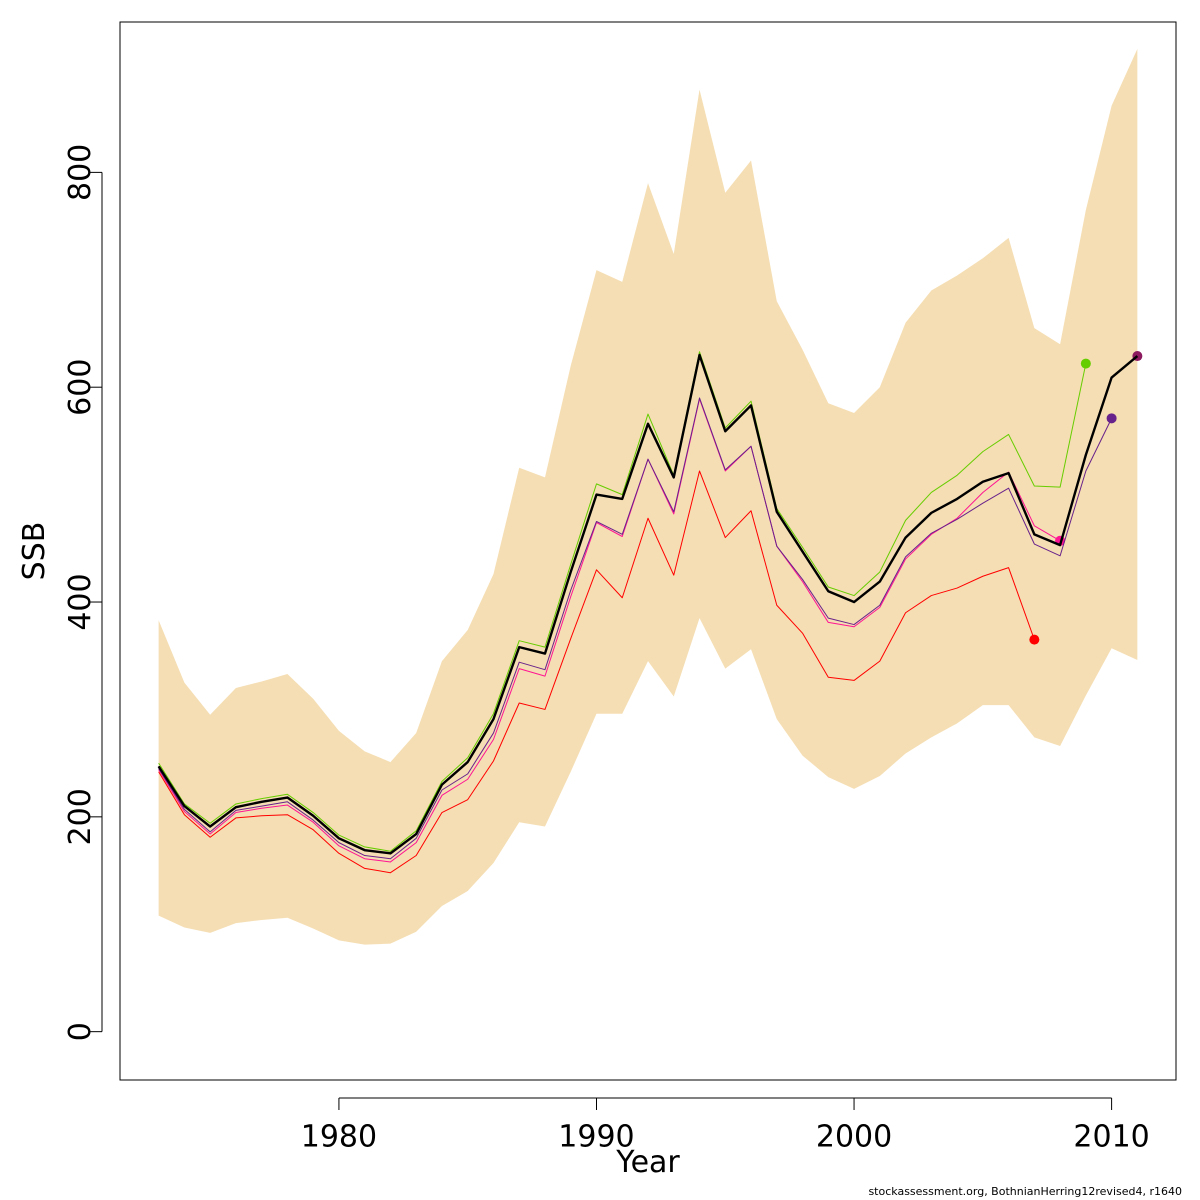  Describe the element at coordinates (80, 387) in the screenshot. I see `y-tick-label: 600` at that location.